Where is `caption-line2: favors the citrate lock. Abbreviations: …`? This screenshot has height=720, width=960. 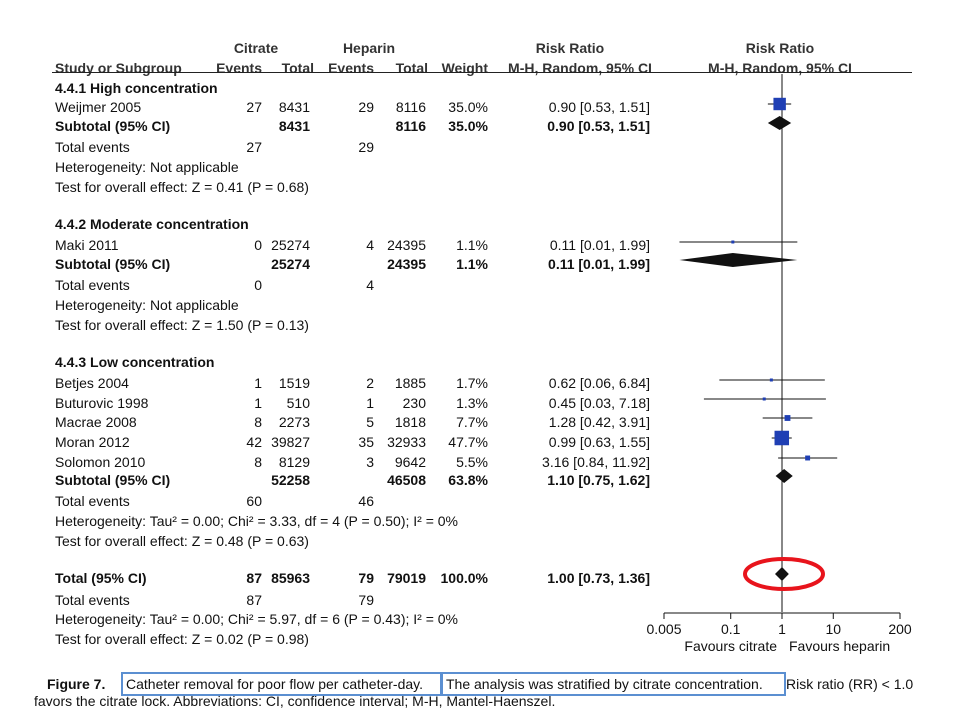
caption-line2: favors the citrate lock. Abbreviations: … is located at coordinates (295, 701).